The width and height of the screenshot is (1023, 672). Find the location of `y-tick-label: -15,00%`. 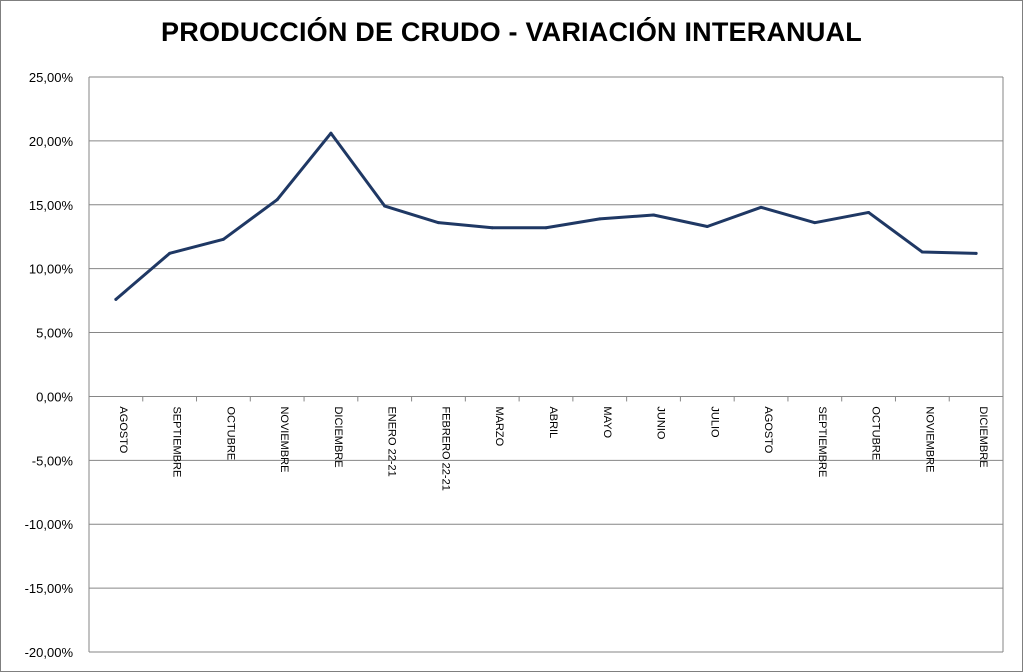

y-tick-label: -15,00% is located at coordinates (49, 588).